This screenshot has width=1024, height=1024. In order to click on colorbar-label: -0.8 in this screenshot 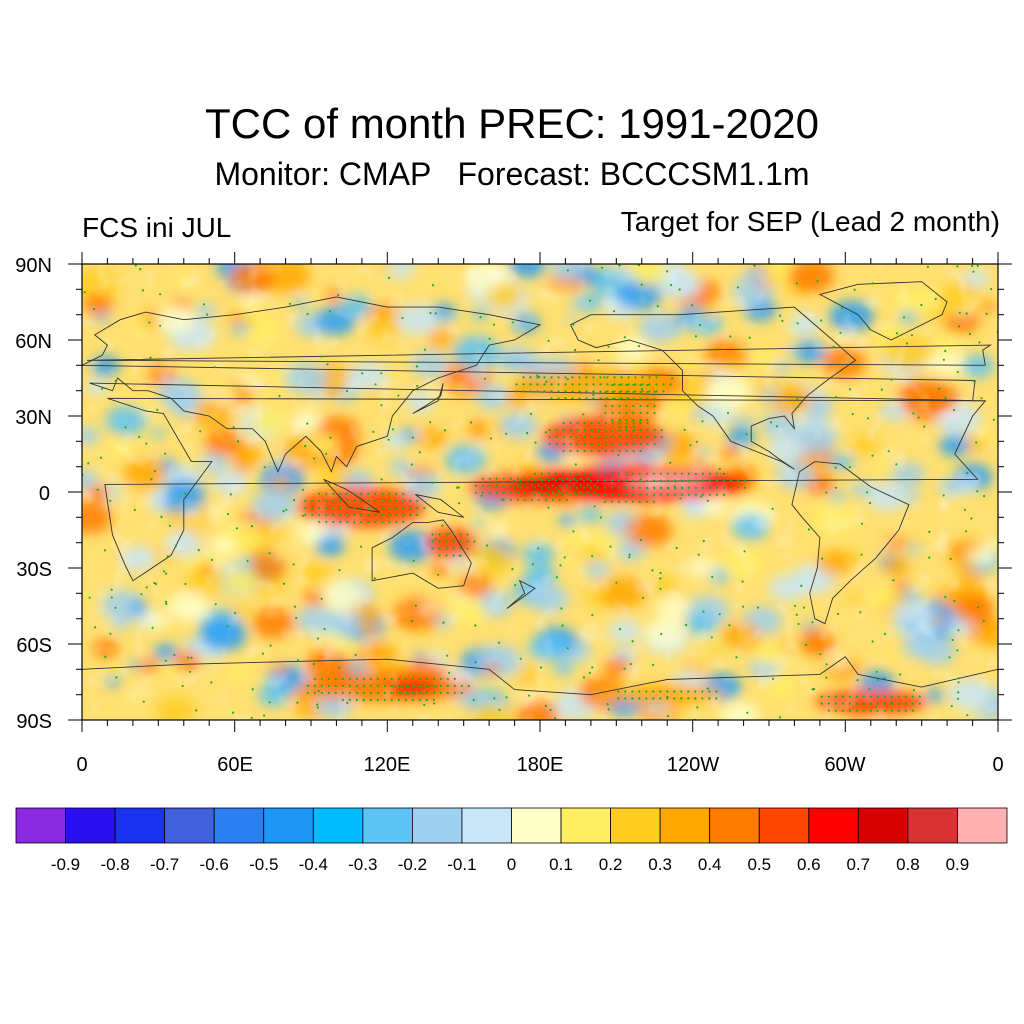, I will do `click(114, 864)`.